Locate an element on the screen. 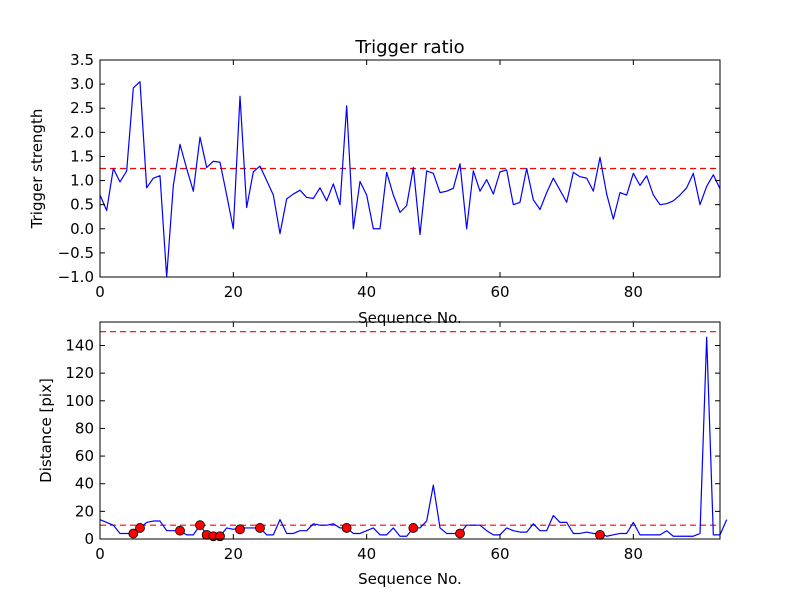 Image resolution: width=800 pixels, height=600 pixels. top-x-tick-label: 60 is located at coordinates (499, 292).